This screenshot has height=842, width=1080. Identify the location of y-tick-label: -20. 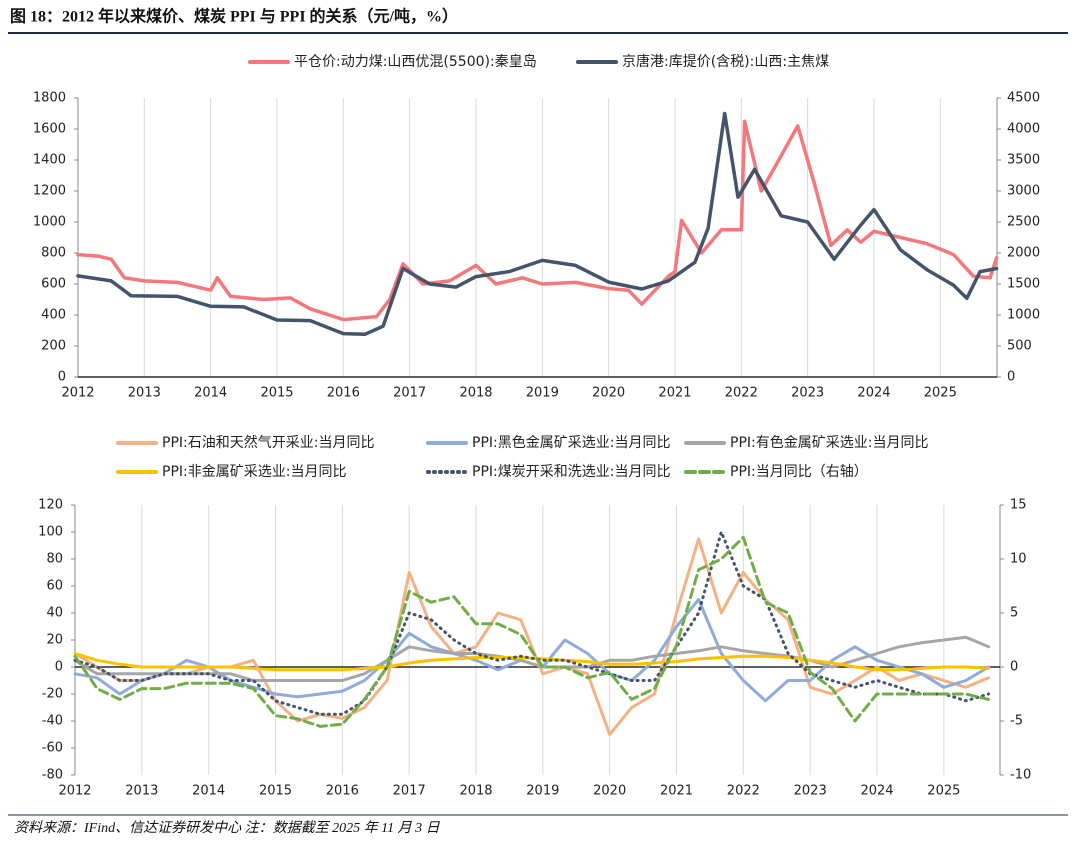
(52, 694).